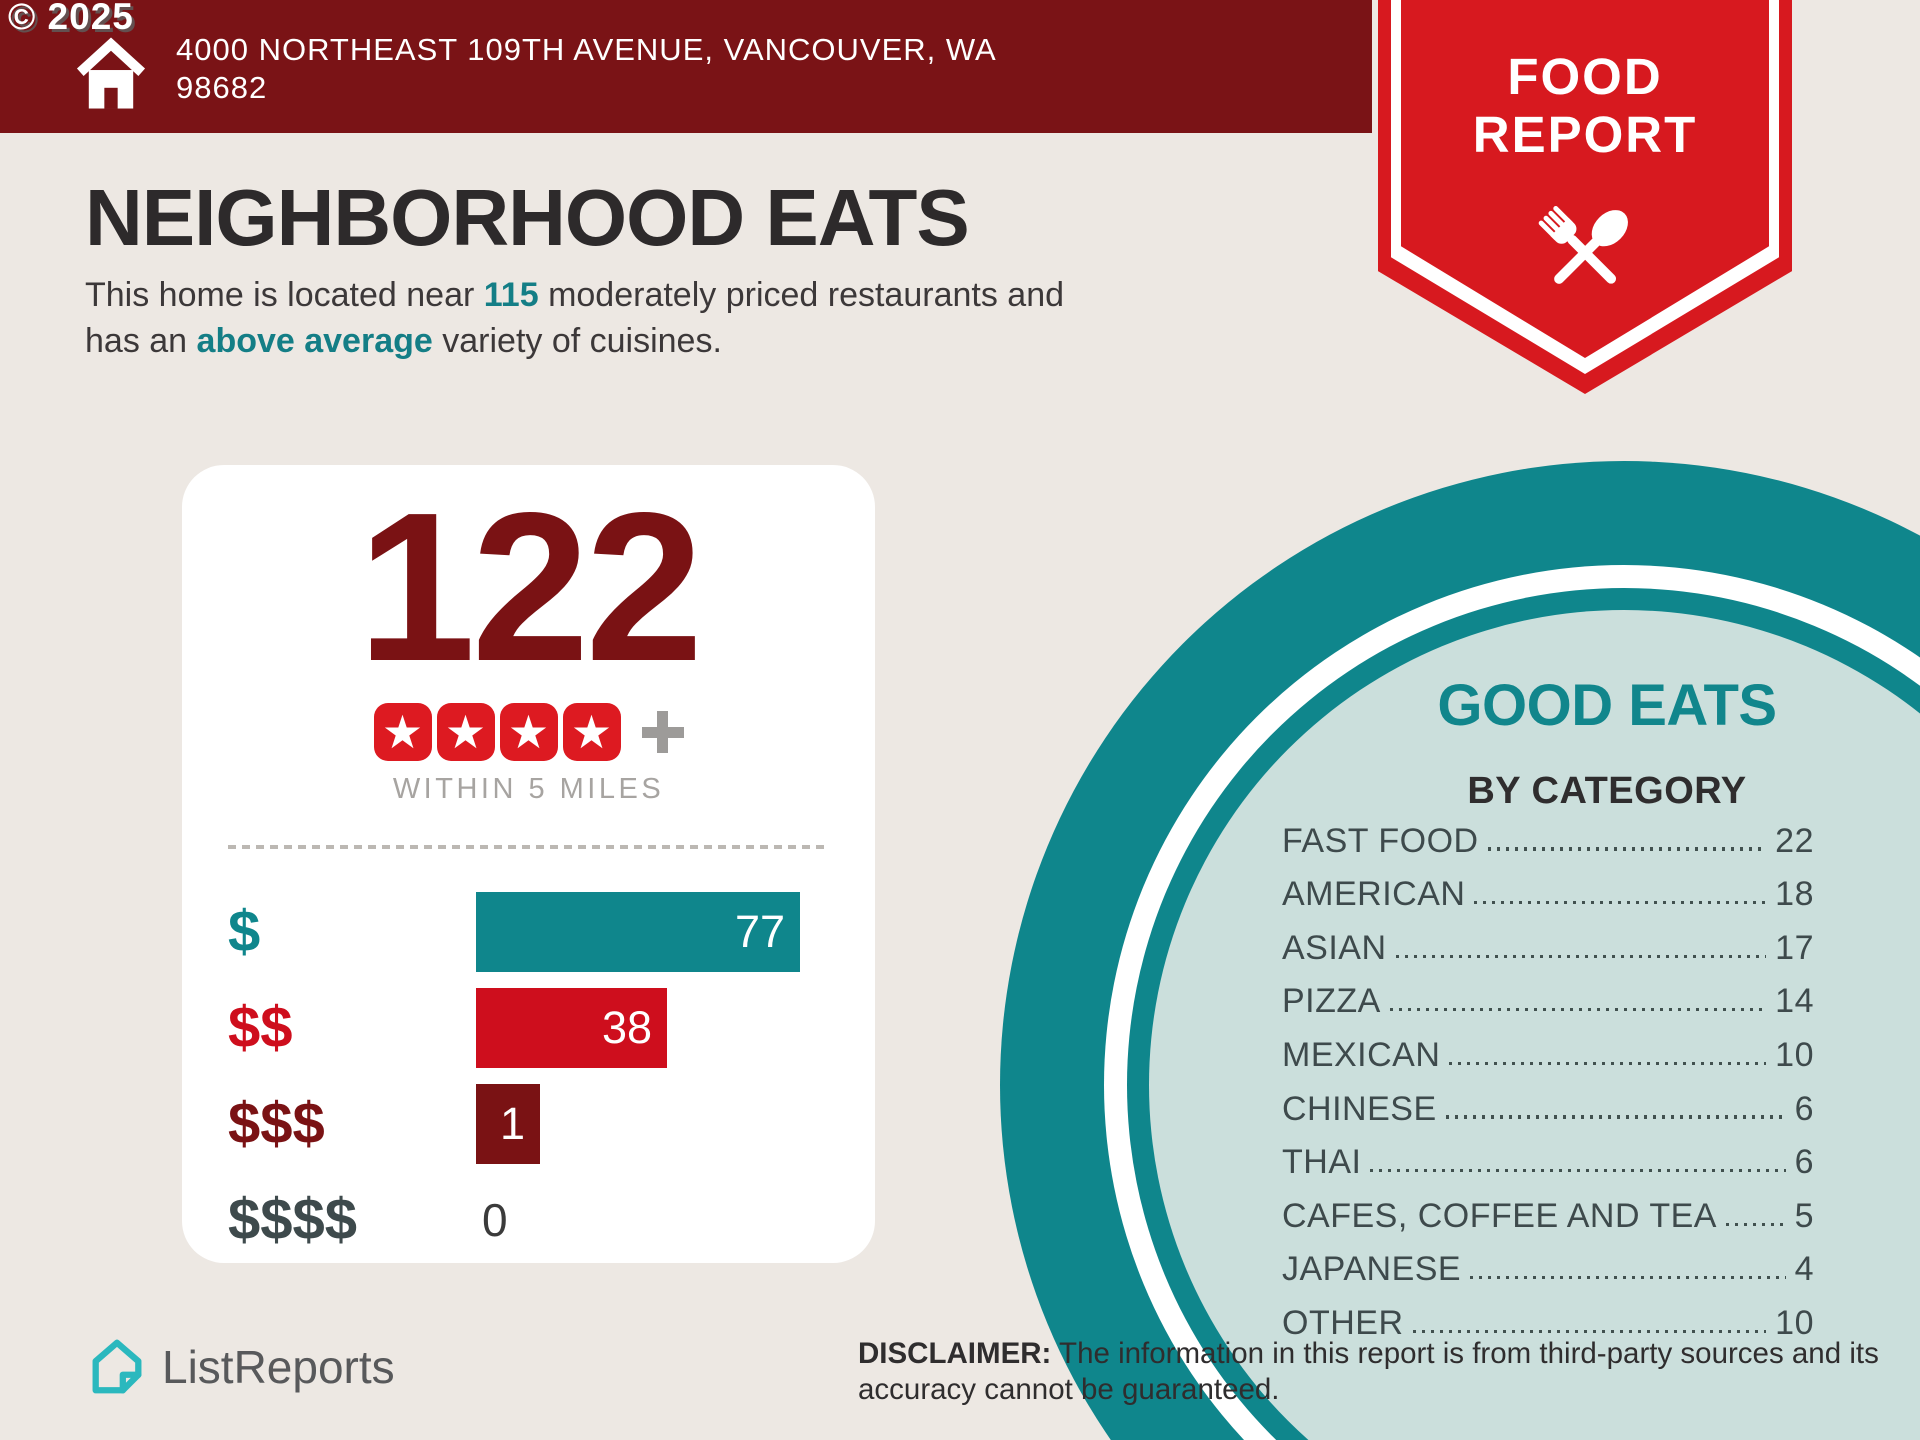 This screenshot has width=1920, height=1440. Describe the element at coordinates (511, 295) in the screenshot. I see `text-segment: 115` at that location.